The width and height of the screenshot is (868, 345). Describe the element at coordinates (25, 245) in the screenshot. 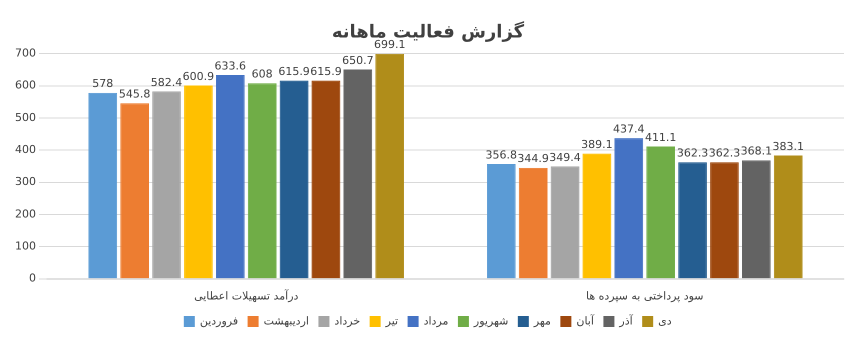

I see `y-tick-label: 100` at that location.